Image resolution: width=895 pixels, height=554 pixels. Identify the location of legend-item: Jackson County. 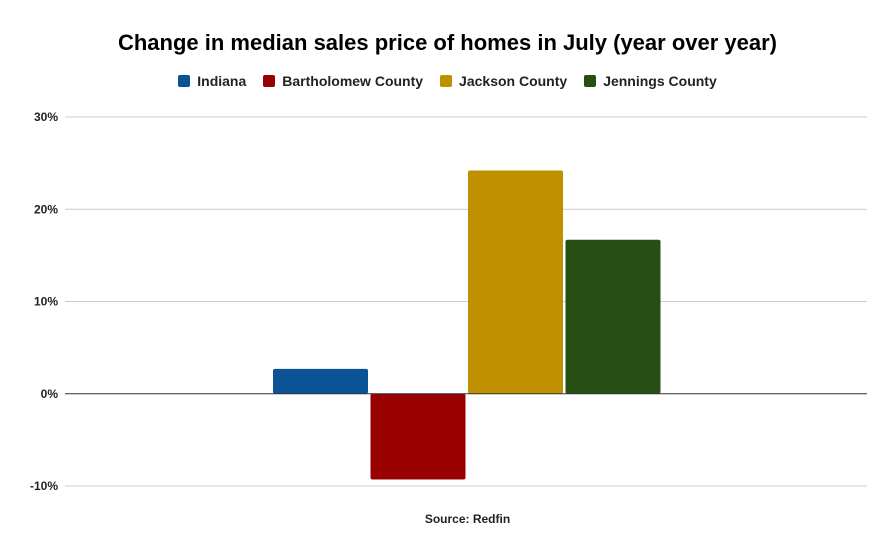
(503, 81).